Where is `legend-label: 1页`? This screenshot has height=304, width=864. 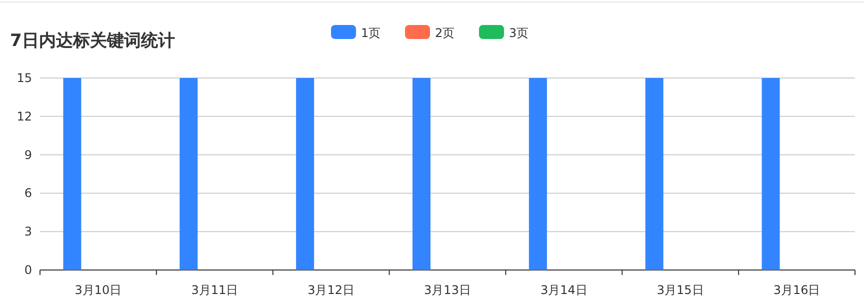
legend-label: 1页 is located at coordinates (371, 33).